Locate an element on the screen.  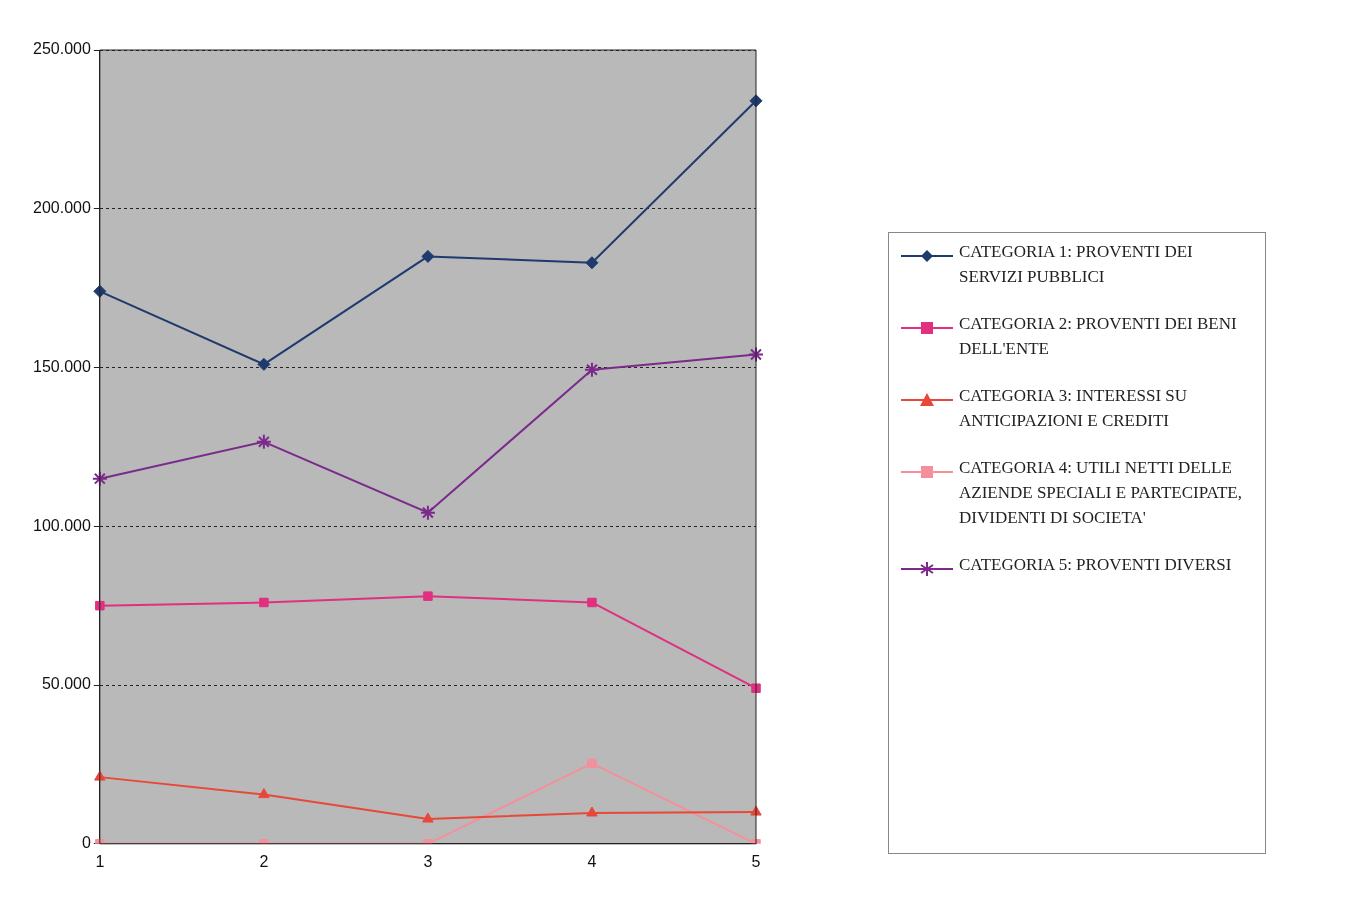
y-tick-label: 150.000 is located at coordinates (61, 366).